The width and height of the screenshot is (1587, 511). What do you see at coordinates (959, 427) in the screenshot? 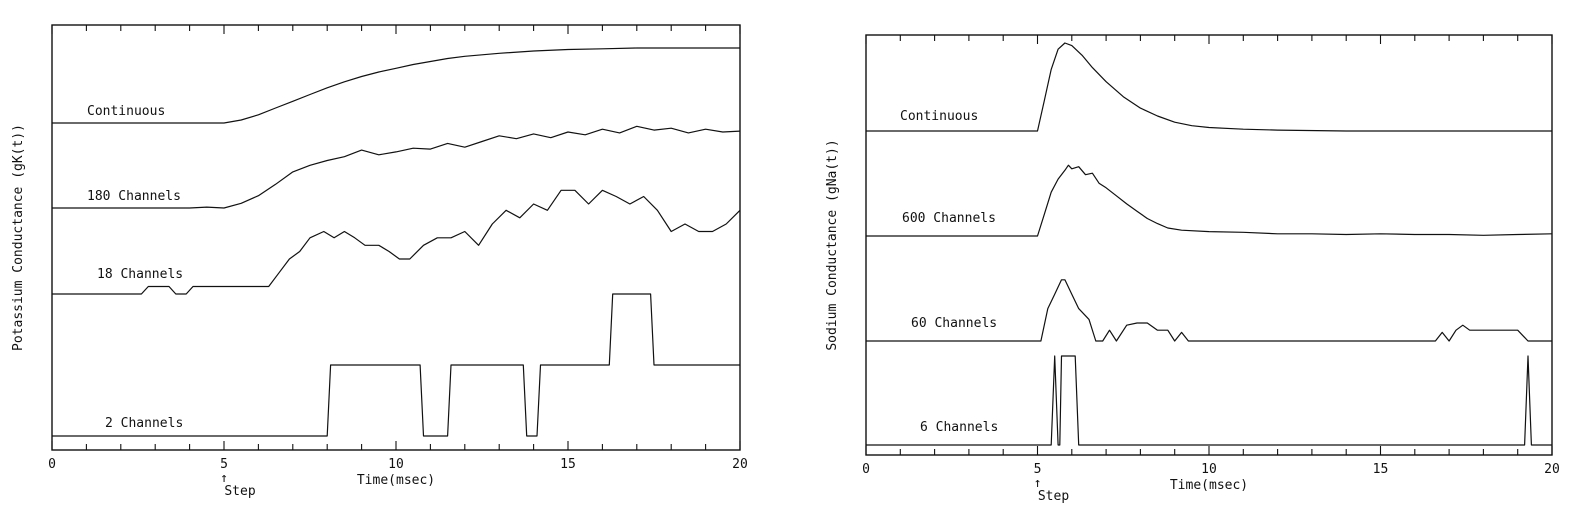
I see `trace-label: 6 Channels` at bounding box center [959, 427].